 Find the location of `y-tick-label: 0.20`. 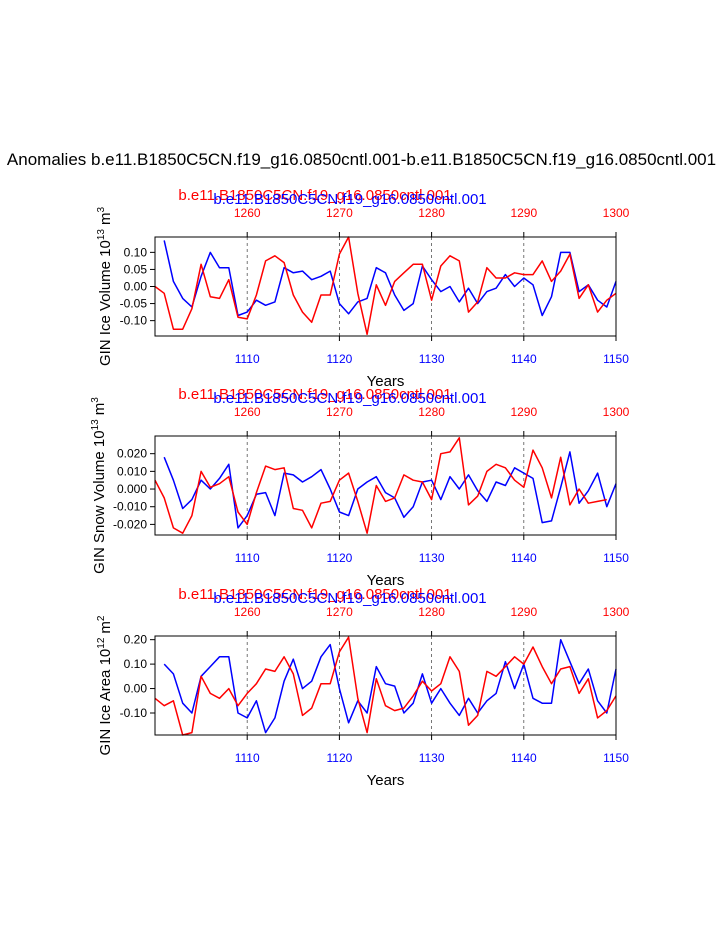

y-tick-label: 0.20 is located at coordinates (136, 640).